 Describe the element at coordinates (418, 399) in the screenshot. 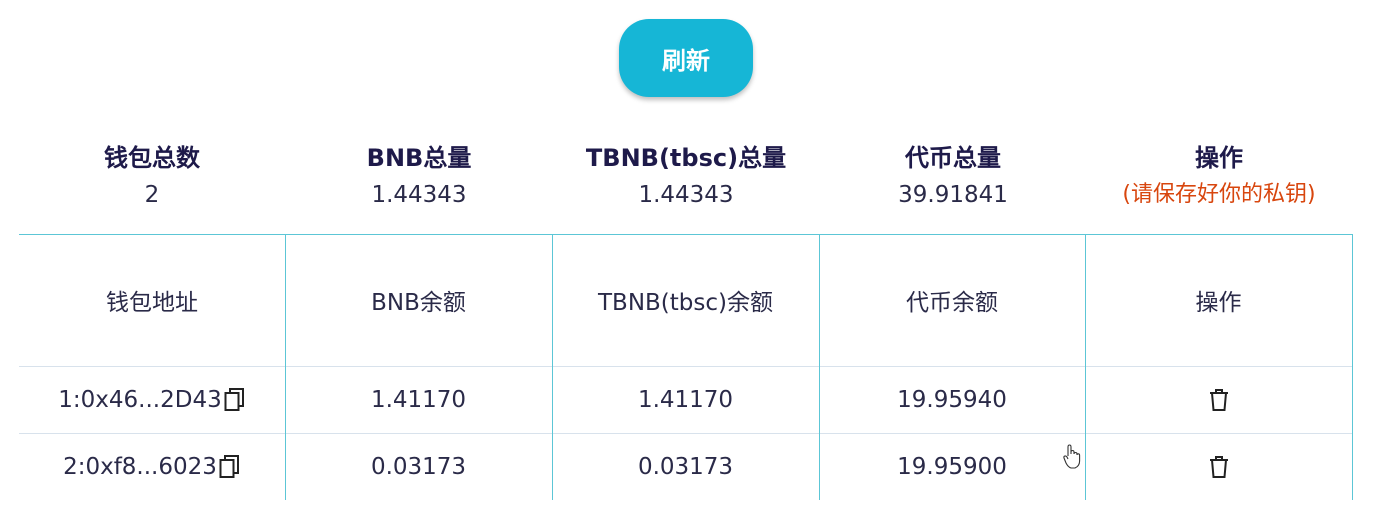

I see `table-row-1-bnb: 1.41170` at that location.